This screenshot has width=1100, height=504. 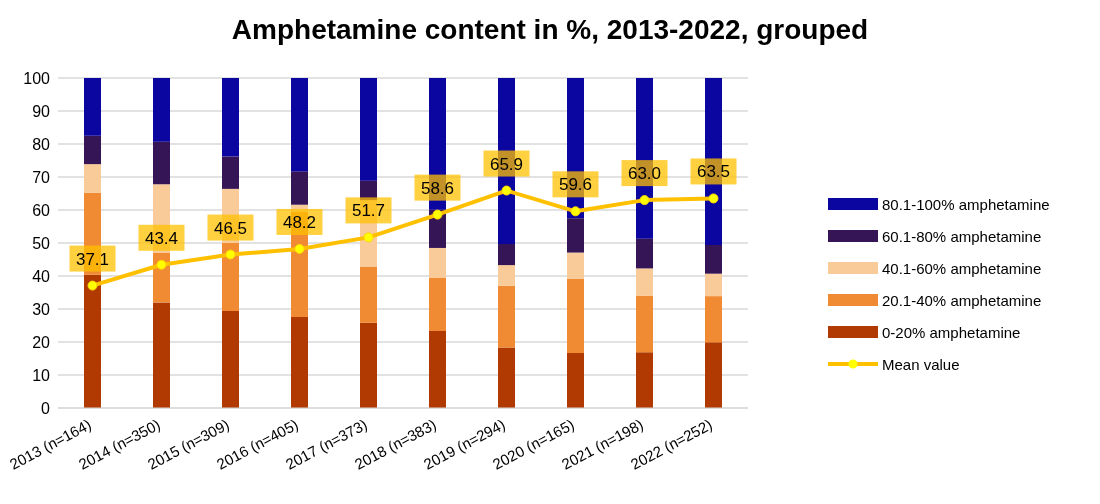 What do you see at coordinates (41, 243) in the screenshot?
I see `y-tick-label: 50` at bounding box center [41, 243].